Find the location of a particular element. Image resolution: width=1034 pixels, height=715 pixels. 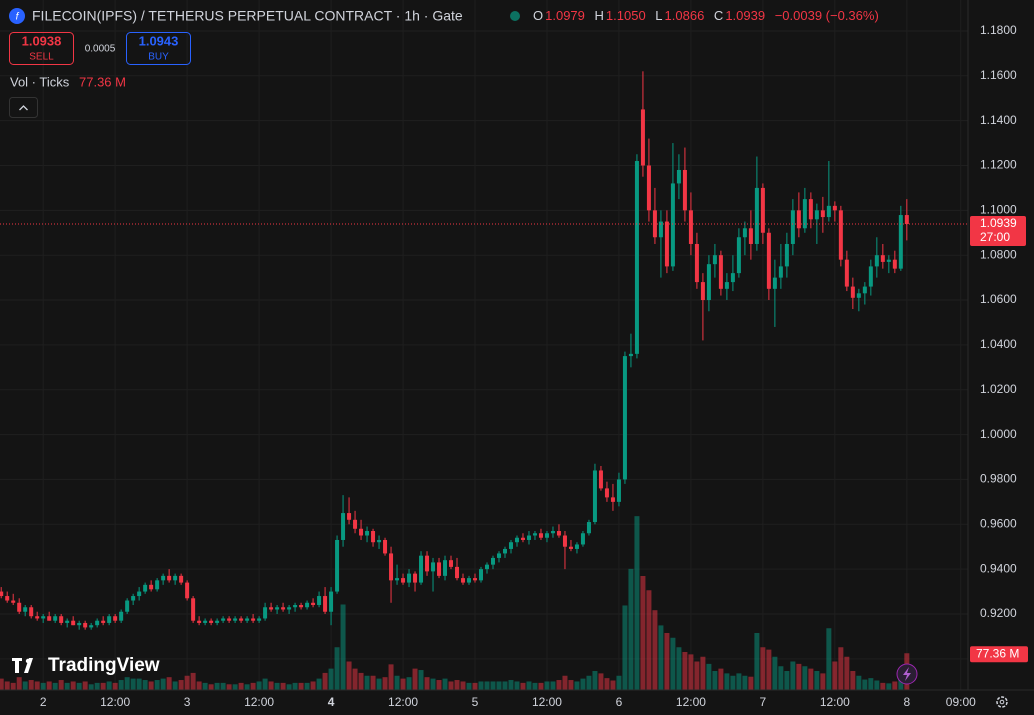

buy-button is located at coordinates (158, 48).